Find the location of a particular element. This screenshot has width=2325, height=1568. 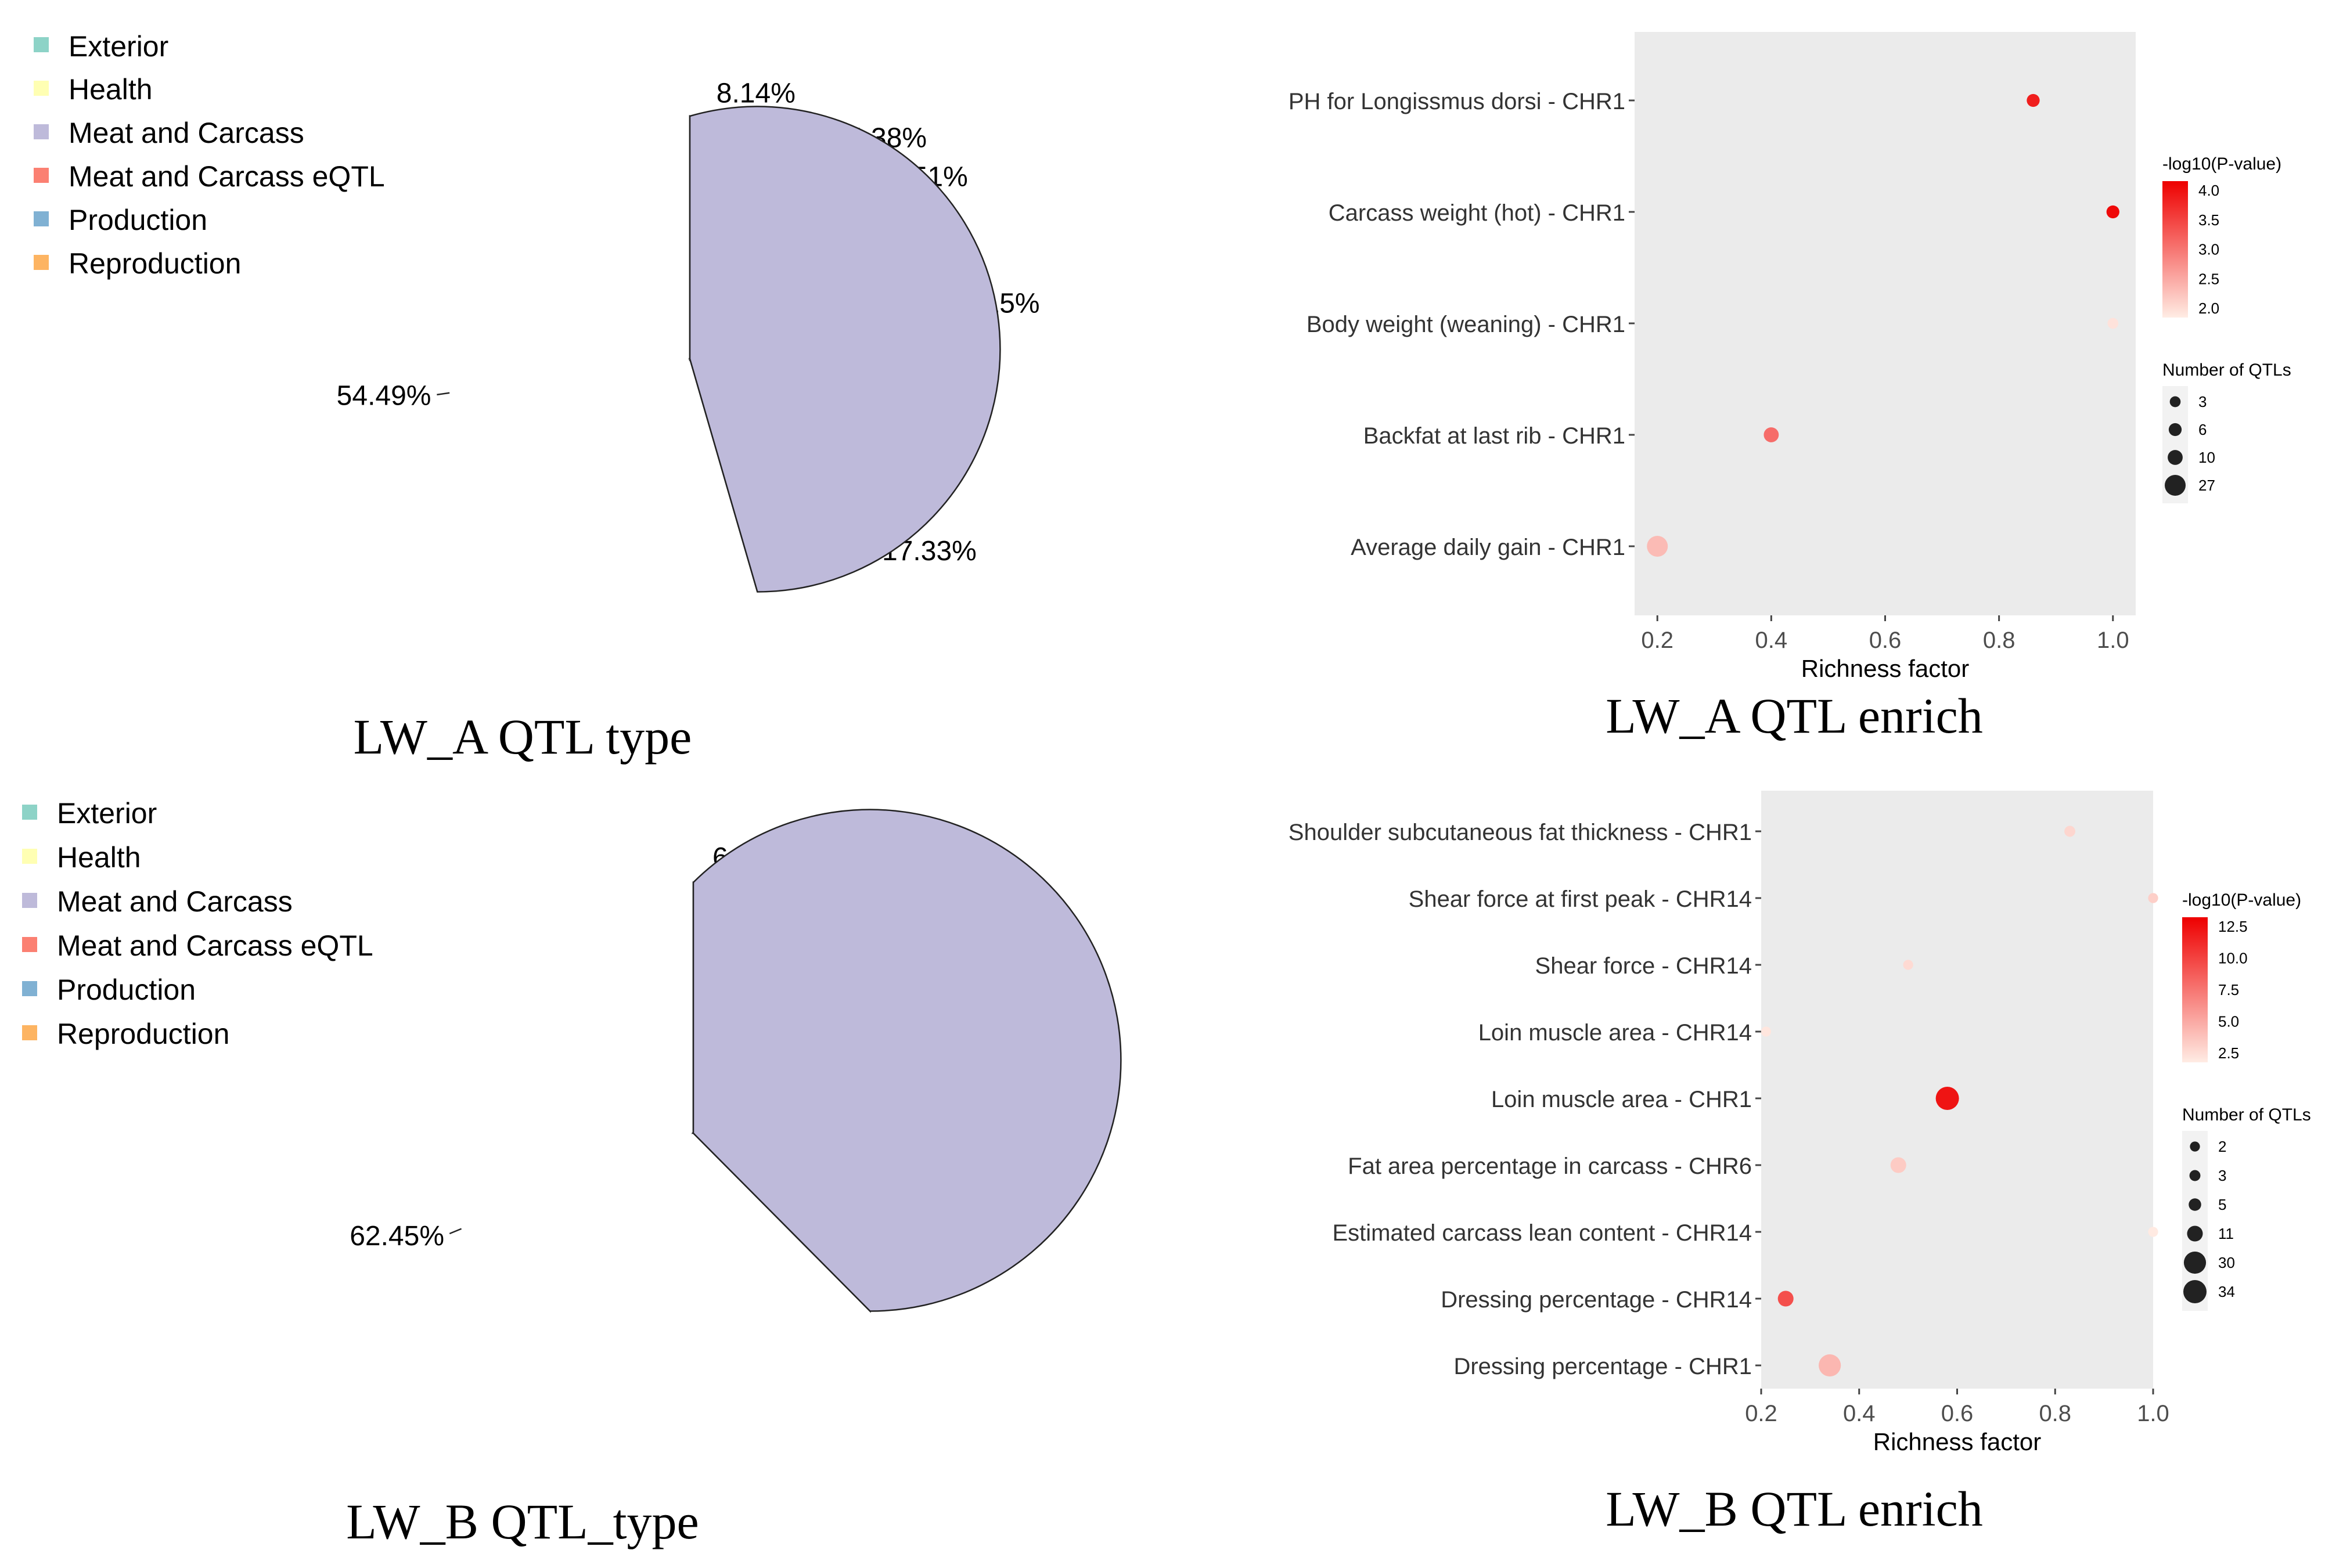

color-legend-tick-7-5: 7.5 is located at coordinates (2228, 990).